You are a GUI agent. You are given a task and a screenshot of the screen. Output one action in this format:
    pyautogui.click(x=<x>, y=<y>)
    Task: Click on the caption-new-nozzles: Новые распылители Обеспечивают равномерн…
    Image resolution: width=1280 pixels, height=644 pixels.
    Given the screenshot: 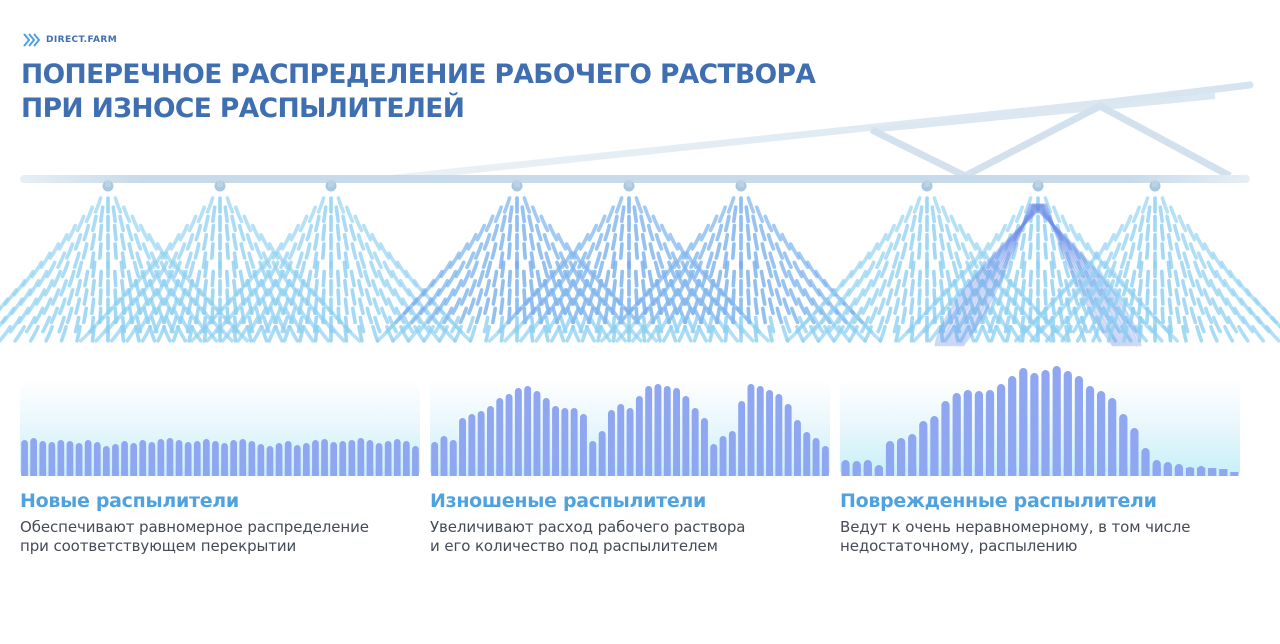 What is the action you would take?
    pyautogui.click(x=220, y=523)
    